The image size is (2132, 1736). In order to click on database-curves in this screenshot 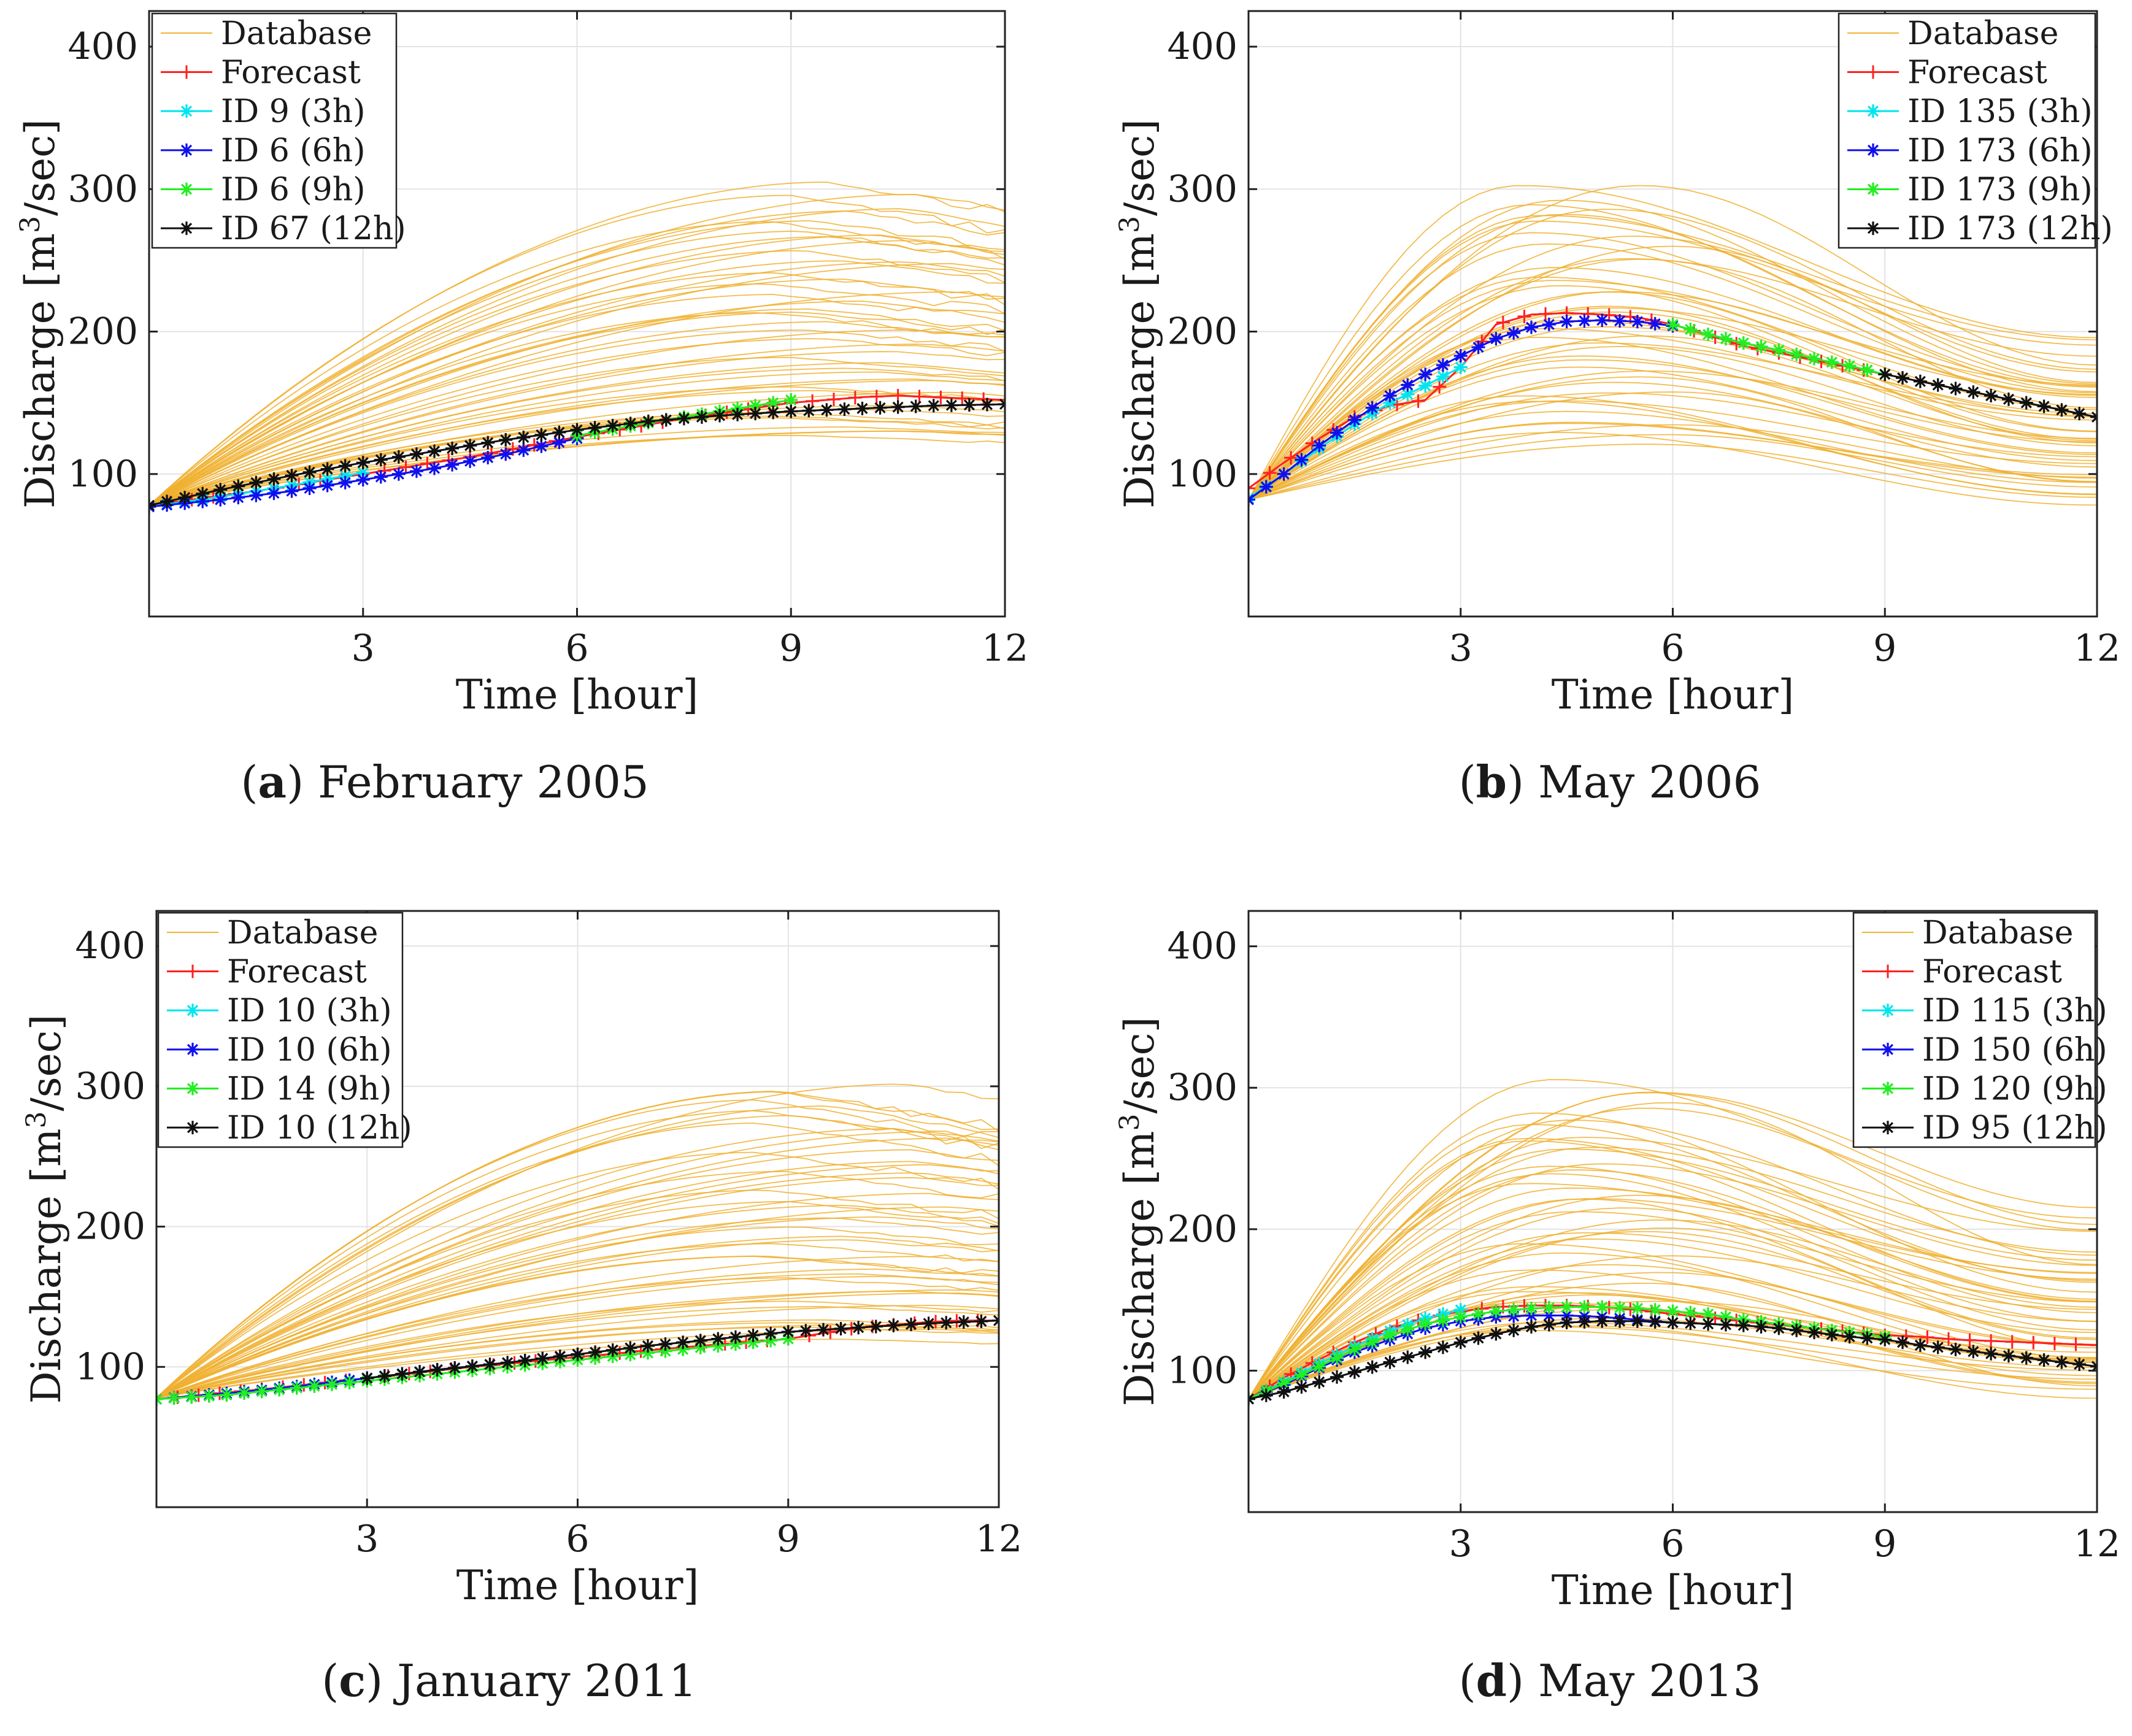, I will do `click(577, 1241)`.